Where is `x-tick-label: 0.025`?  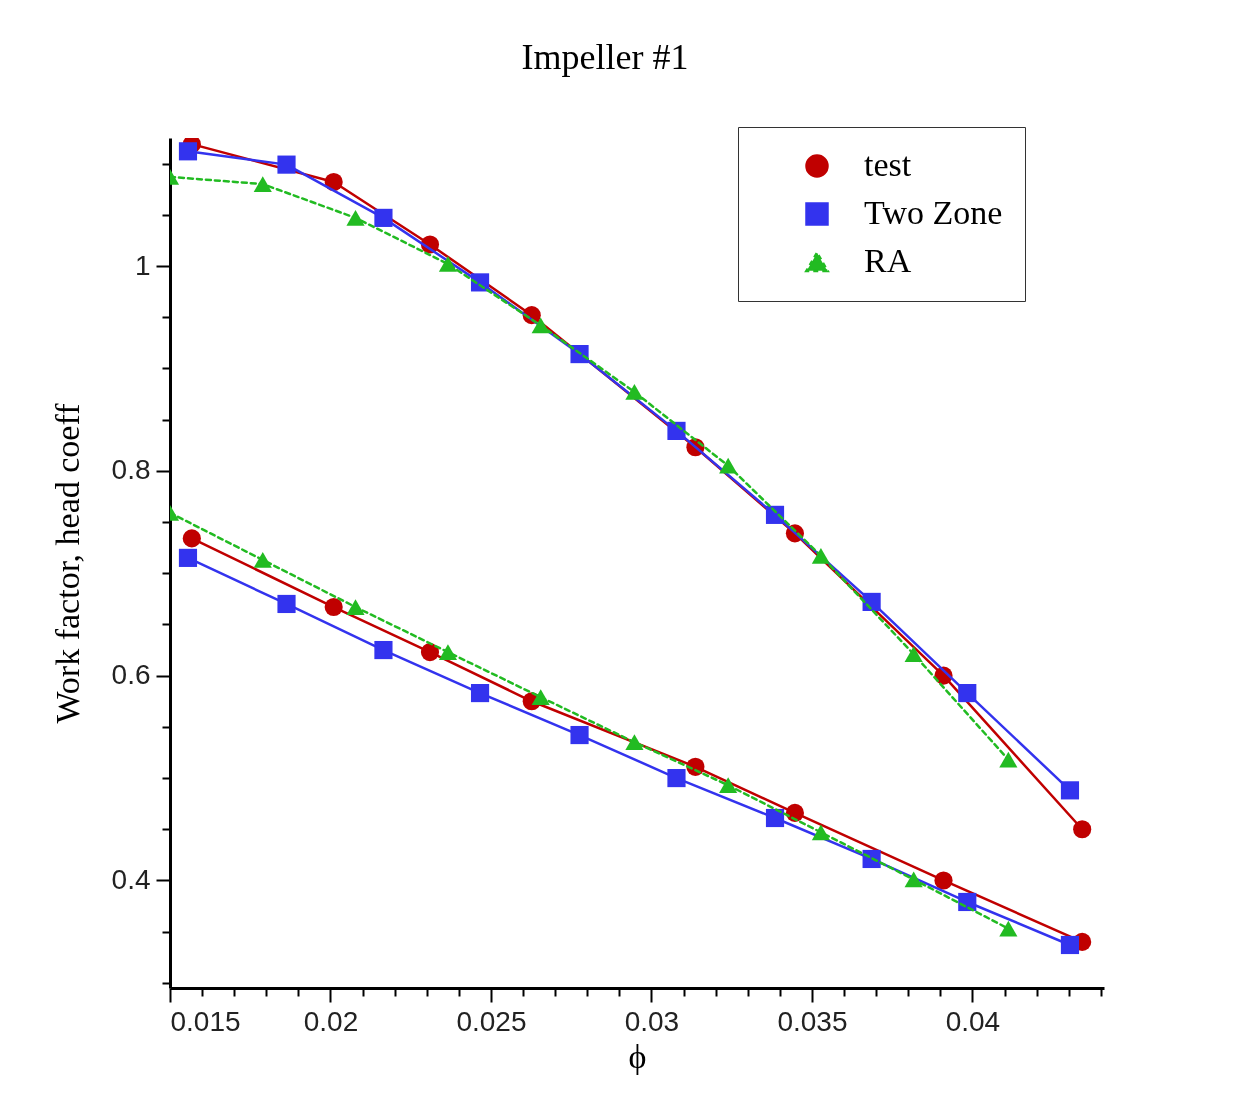 x-tick-label: 0.025 is located at coordinates (491, 1021).